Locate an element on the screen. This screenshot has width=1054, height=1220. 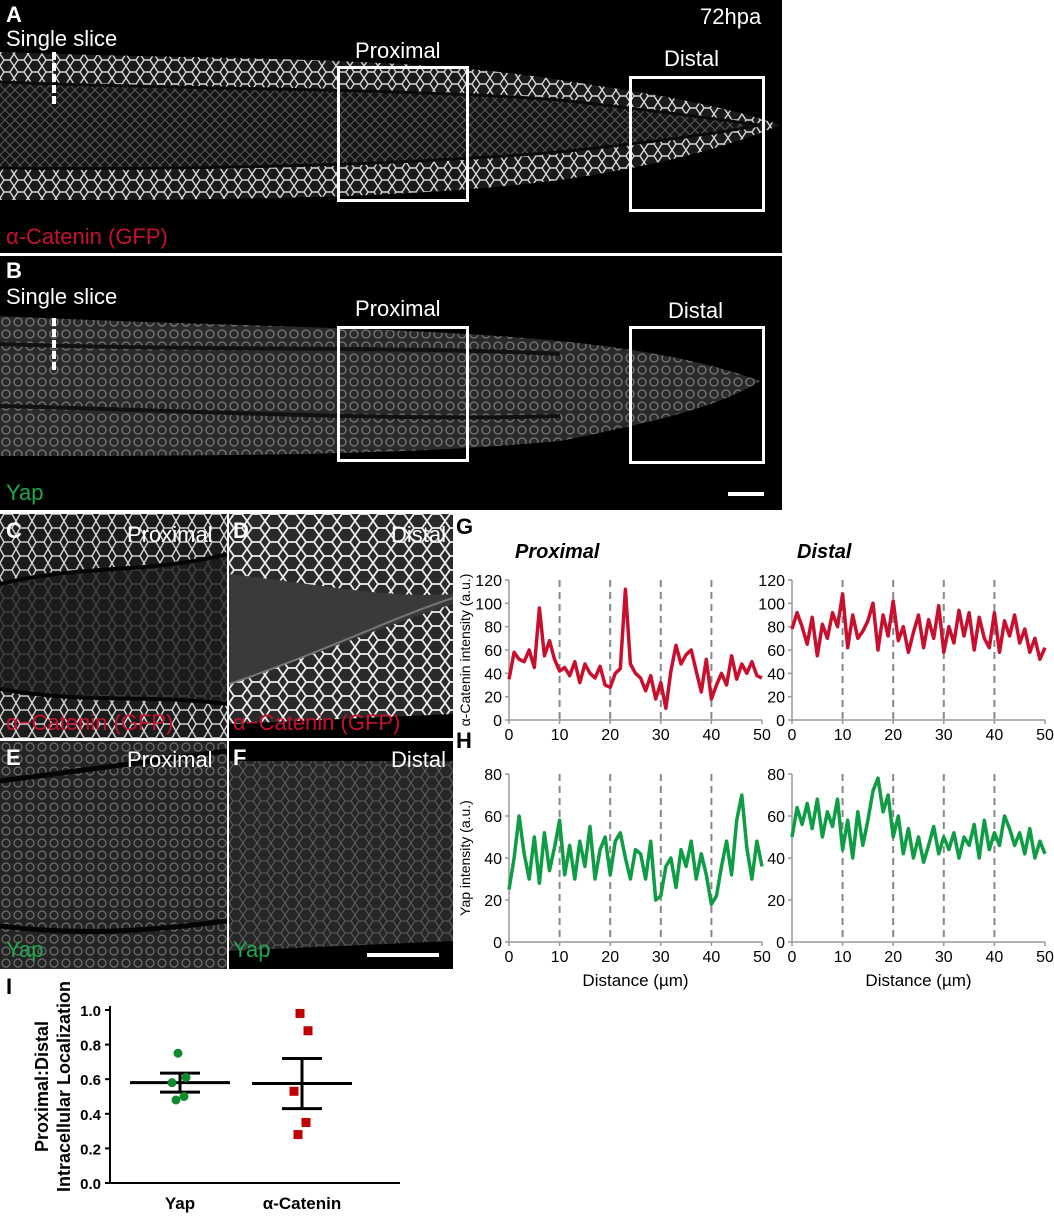
panel-letter-e: E is located at coordinates (13, 757).